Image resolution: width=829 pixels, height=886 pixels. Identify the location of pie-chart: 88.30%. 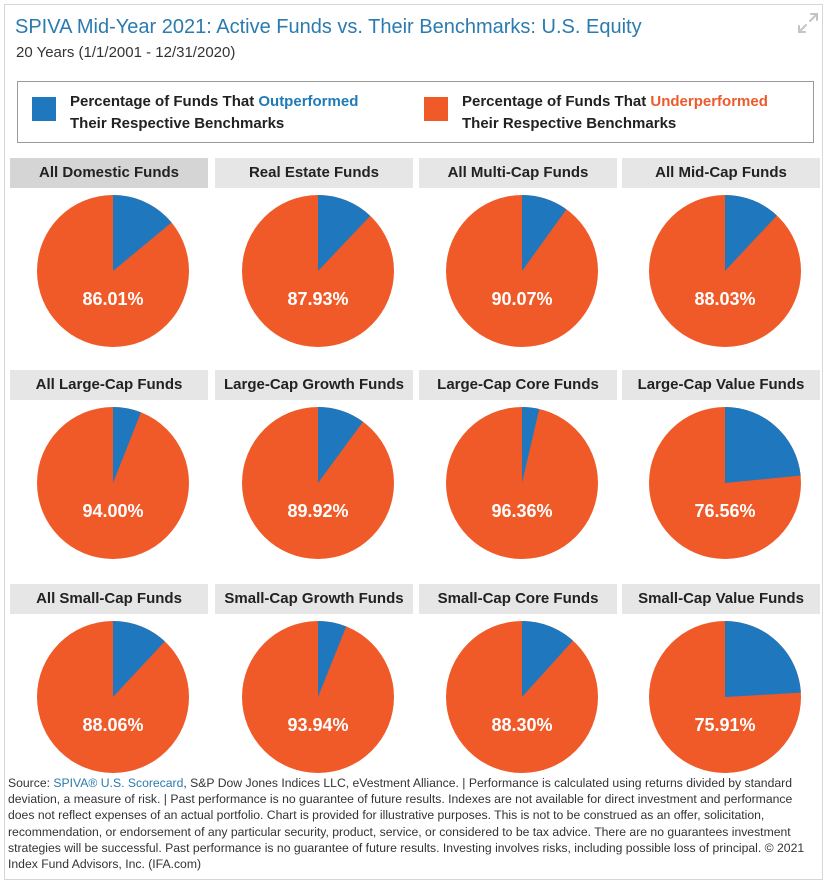
(522, 697).